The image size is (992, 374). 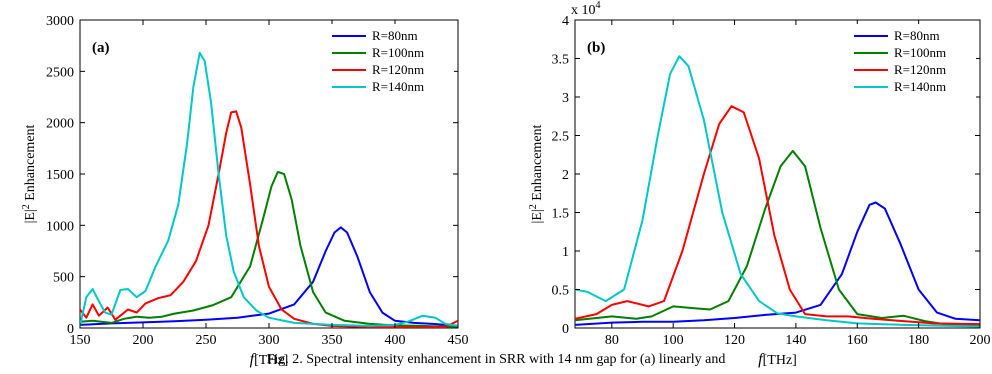 What do you see at coordinates (60, 175) in the screenshot?
I see `y-tick-label: 1500` at bounding box center [60, 175].